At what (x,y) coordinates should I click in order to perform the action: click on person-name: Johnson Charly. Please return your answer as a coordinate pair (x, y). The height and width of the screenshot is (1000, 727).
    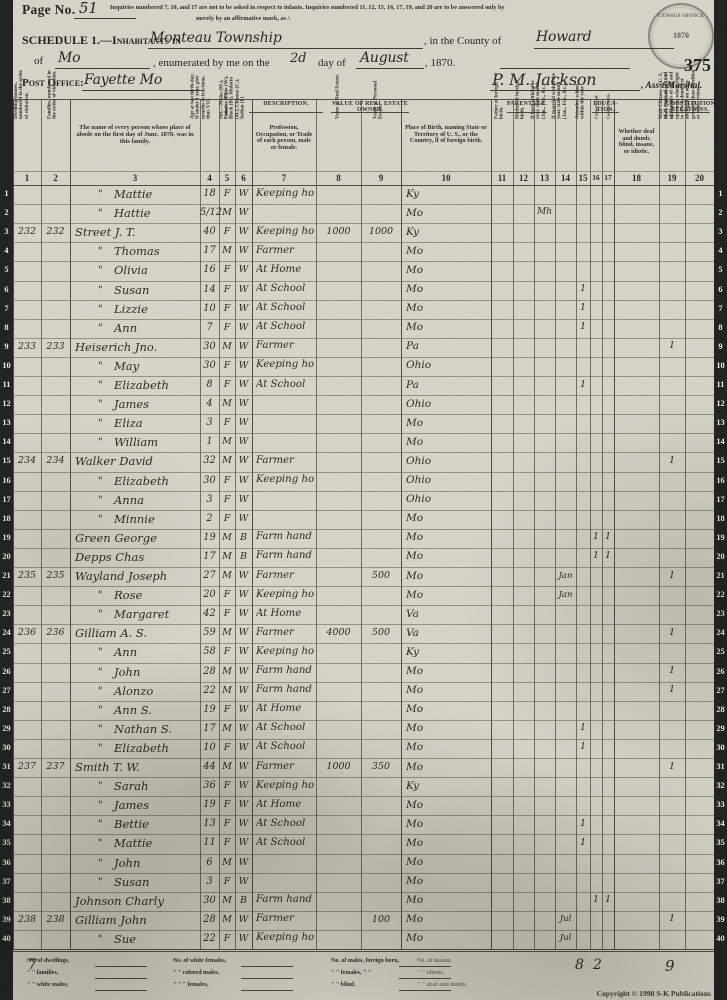
    Looking at the image, I should click on (119, 900).